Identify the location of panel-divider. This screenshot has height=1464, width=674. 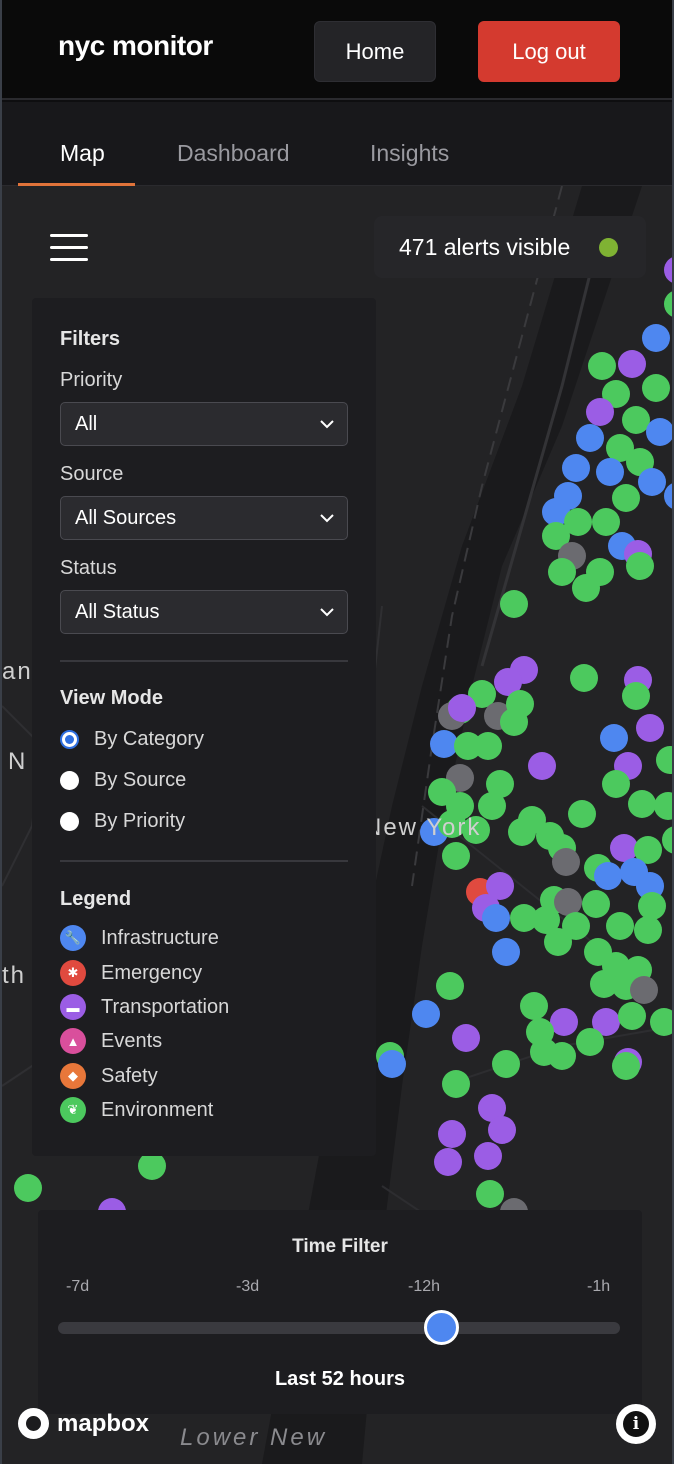
(204, 861).